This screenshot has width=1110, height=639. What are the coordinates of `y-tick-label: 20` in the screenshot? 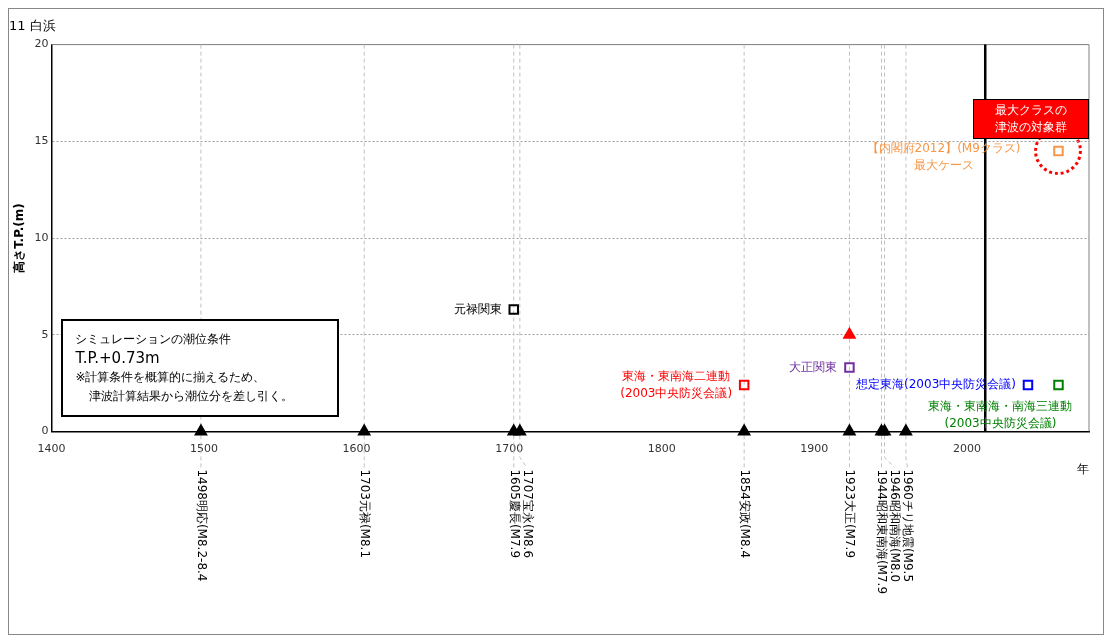 It's located at (41, 44).